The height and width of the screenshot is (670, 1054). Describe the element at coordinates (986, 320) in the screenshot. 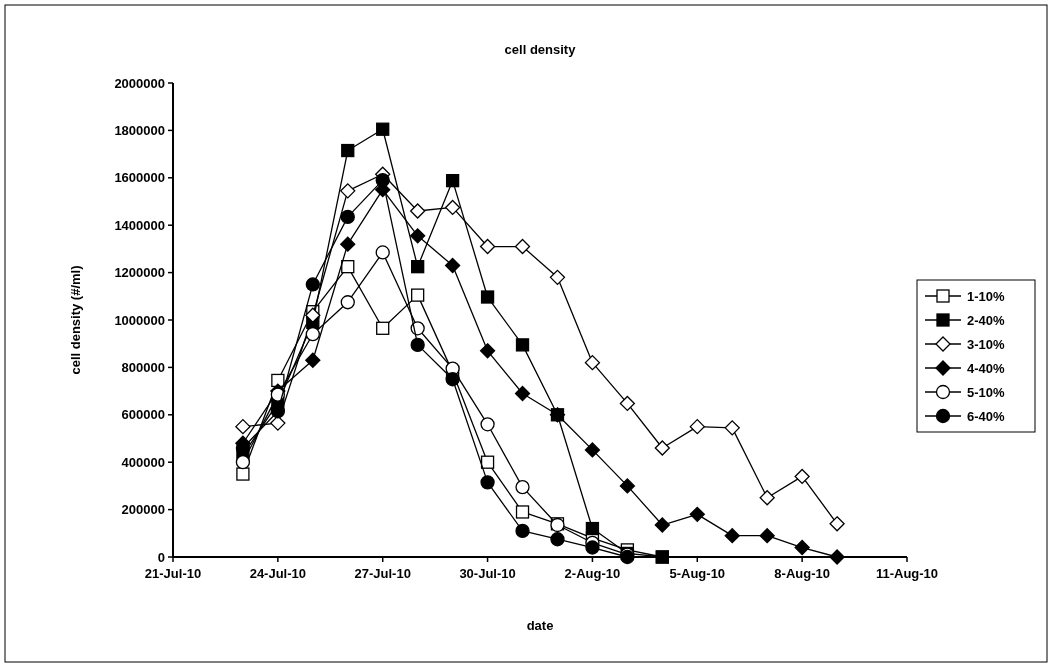

I see `legend-label: 2-40%` at that location.